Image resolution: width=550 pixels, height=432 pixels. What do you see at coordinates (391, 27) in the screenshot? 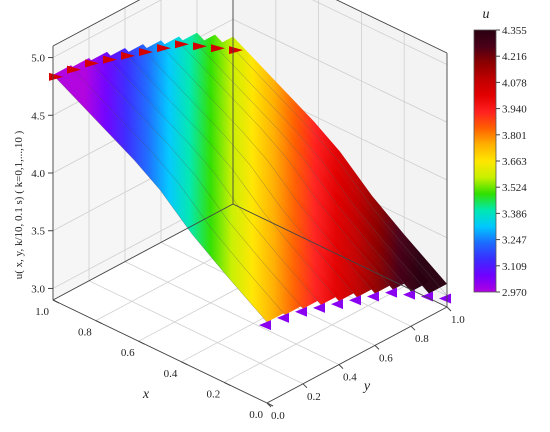
I see `edge-top-y` at bounding box center [391, 27].